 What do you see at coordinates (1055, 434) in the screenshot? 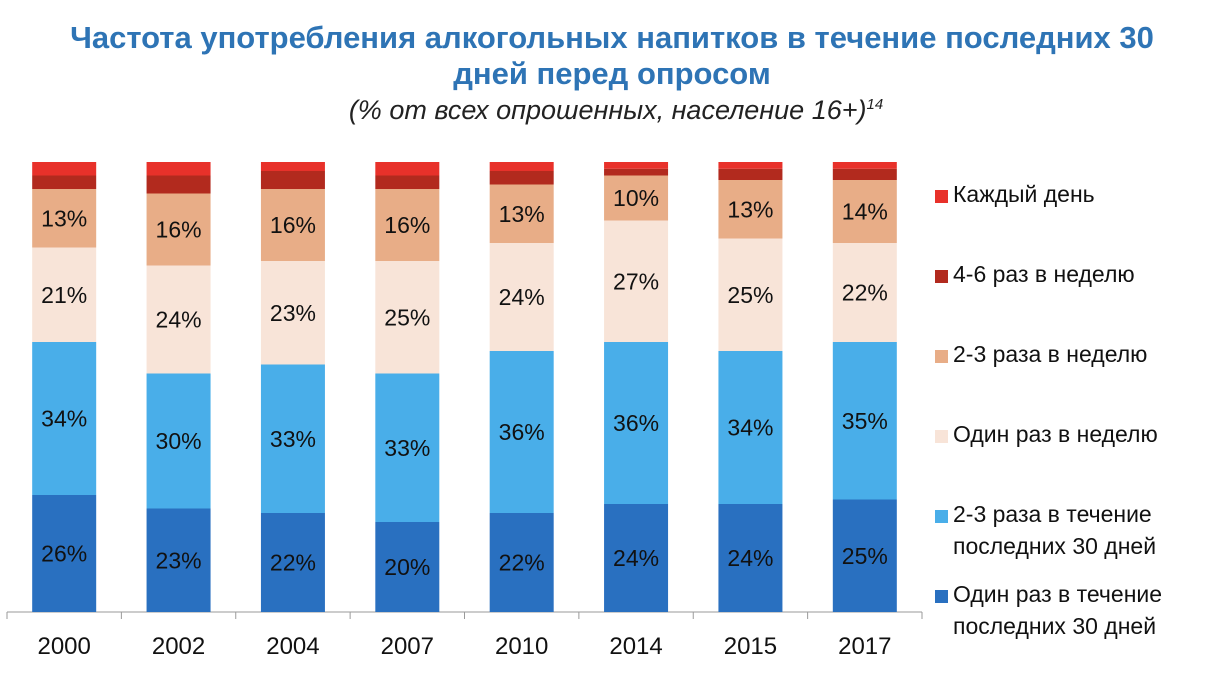
I see `legend-label: Один раз в неделю` at bounding box center [1055, 434].